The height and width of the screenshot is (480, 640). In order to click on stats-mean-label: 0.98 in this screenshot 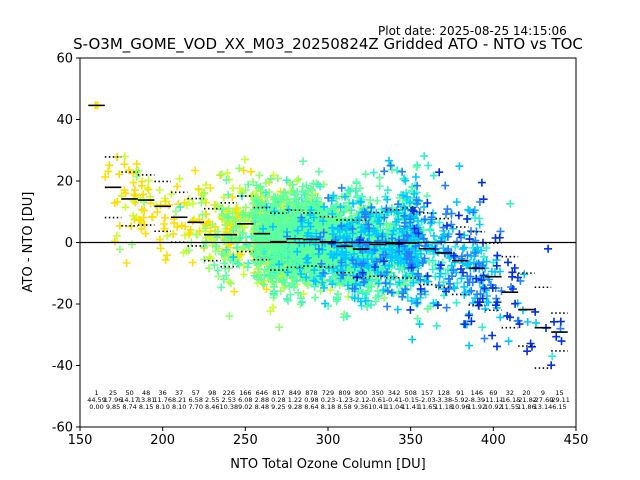, I will do `click(311, 400)`.